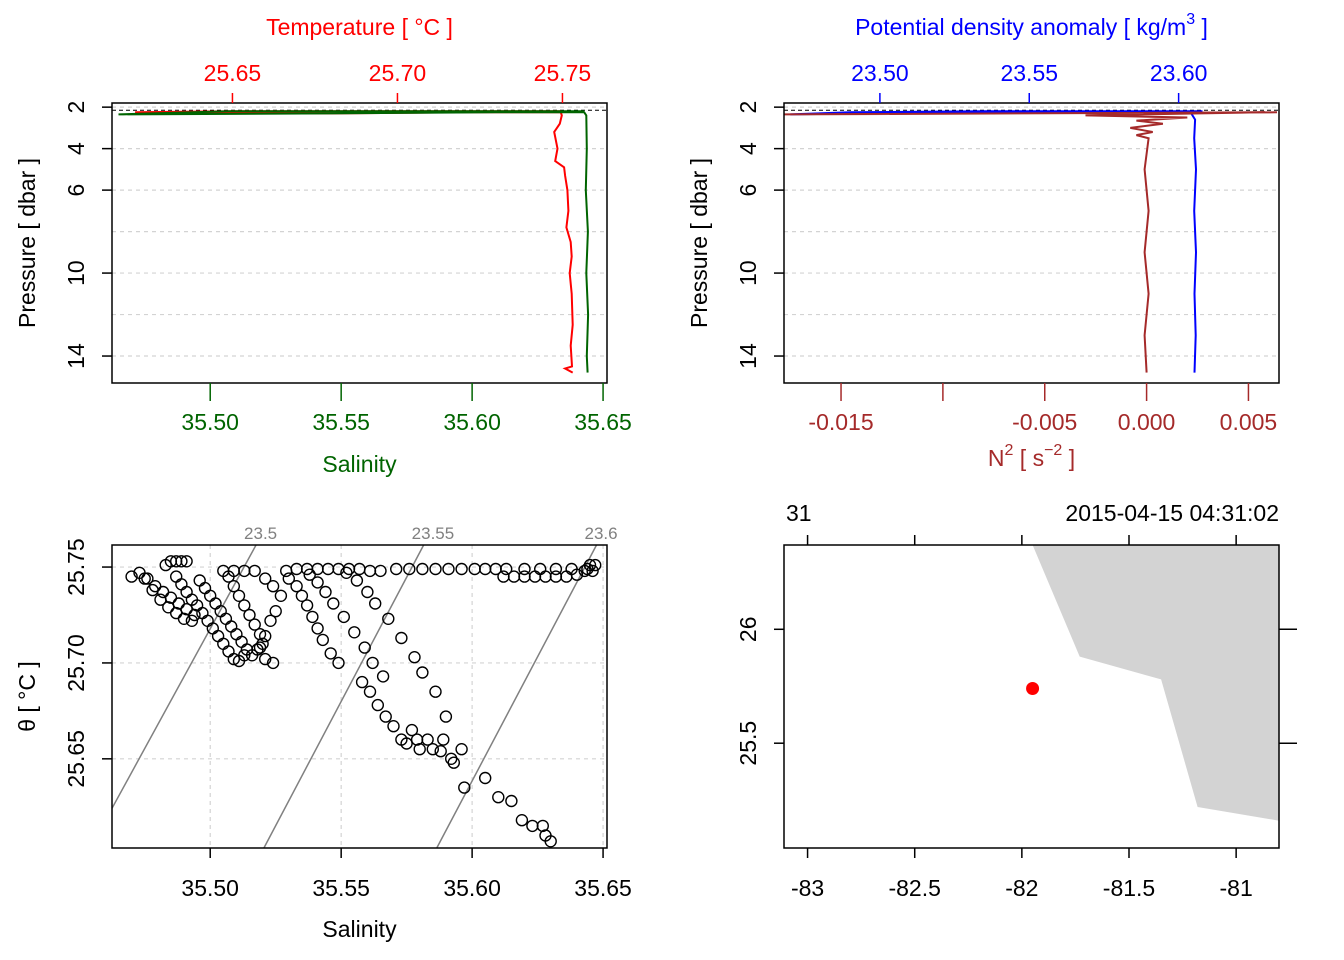 The height and width of the screenshot is (960, 1344). I want to click on bottom-tick-label: 35.55, so click(341, 422).